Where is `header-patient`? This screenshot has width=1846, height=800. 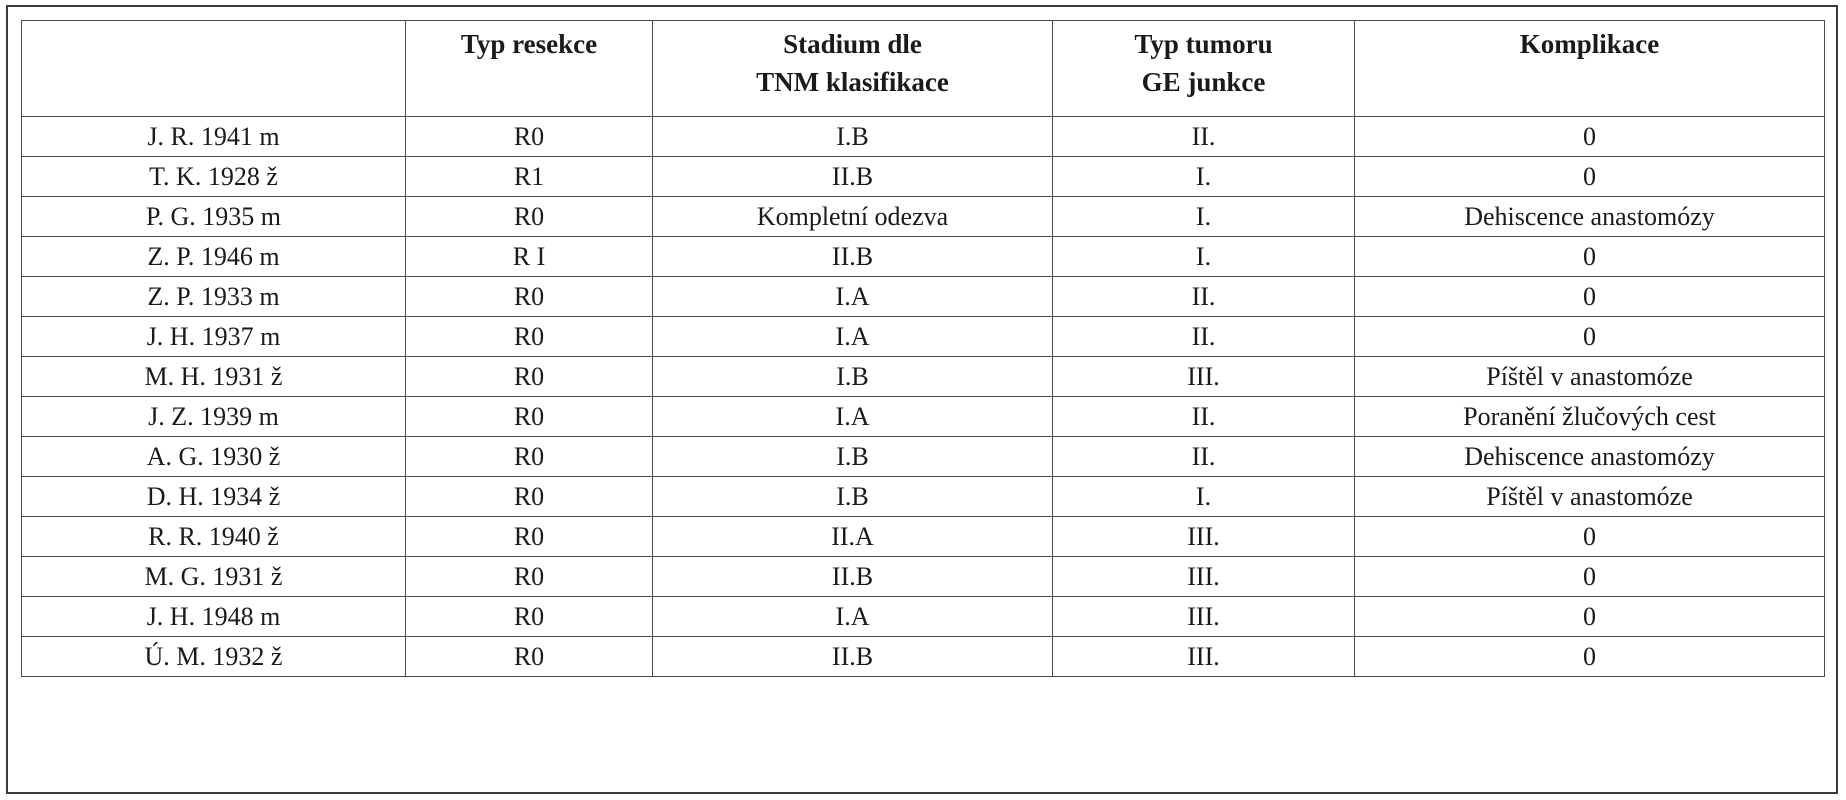 header-patient is located at coordinates (213, 68).